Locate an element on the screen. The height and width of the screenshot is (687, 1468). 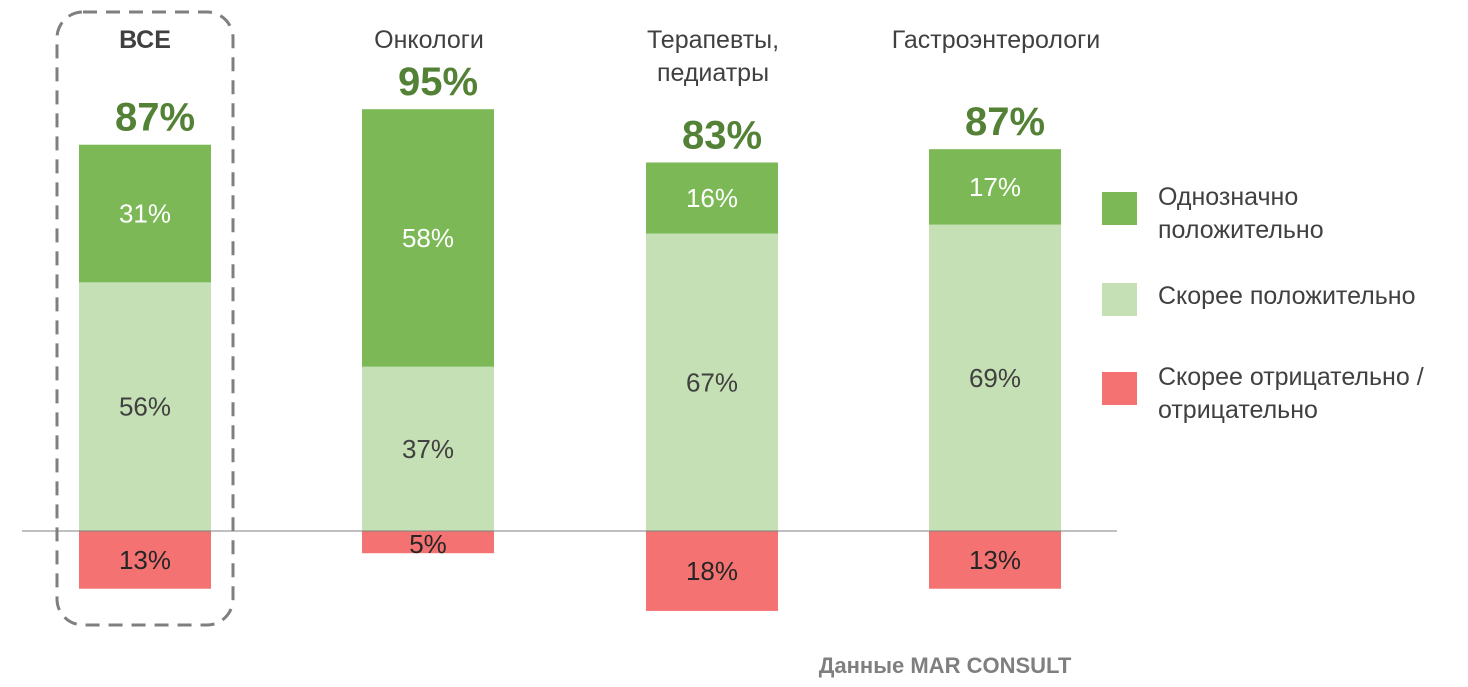
highlight-box-all is located at coordinates (145, 318).